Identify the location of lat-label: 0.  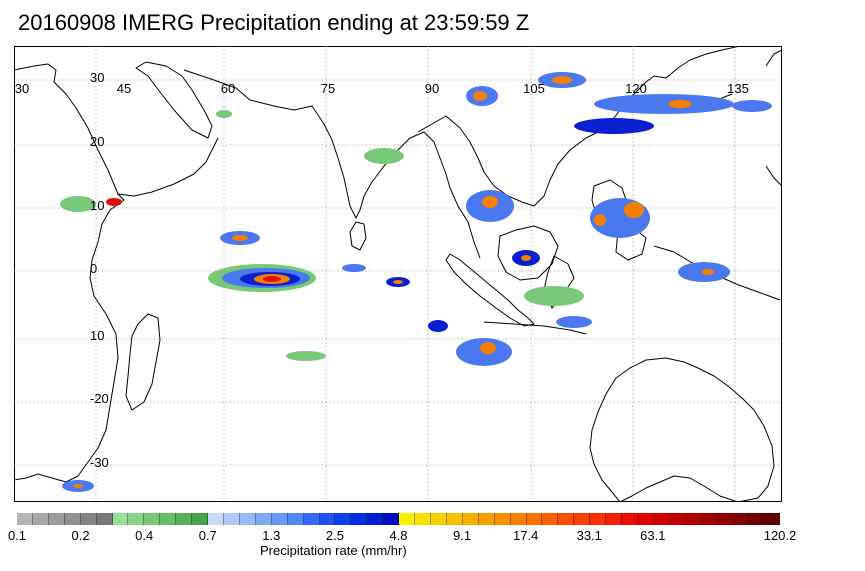
(93, 268).